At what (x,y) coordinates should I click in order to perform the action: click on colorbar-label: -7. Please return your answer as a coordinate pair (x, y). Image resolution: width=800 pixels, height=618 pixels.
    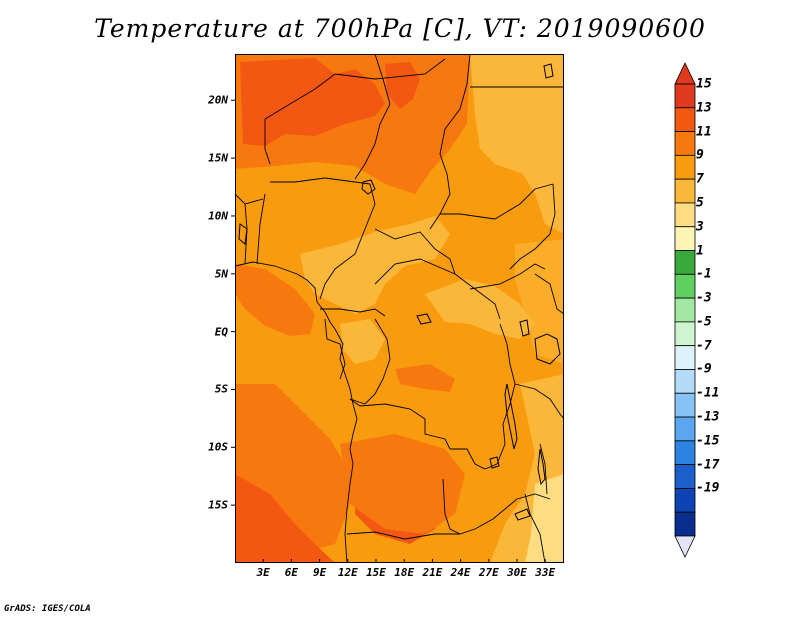
    Looking at the image, I should click on (704, 346).